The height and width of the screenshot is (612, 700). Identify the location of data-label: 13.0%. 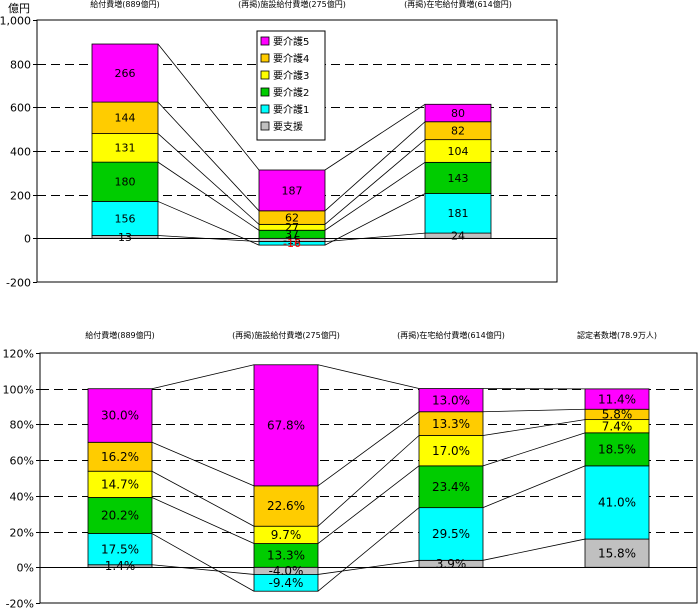
(451, 400).